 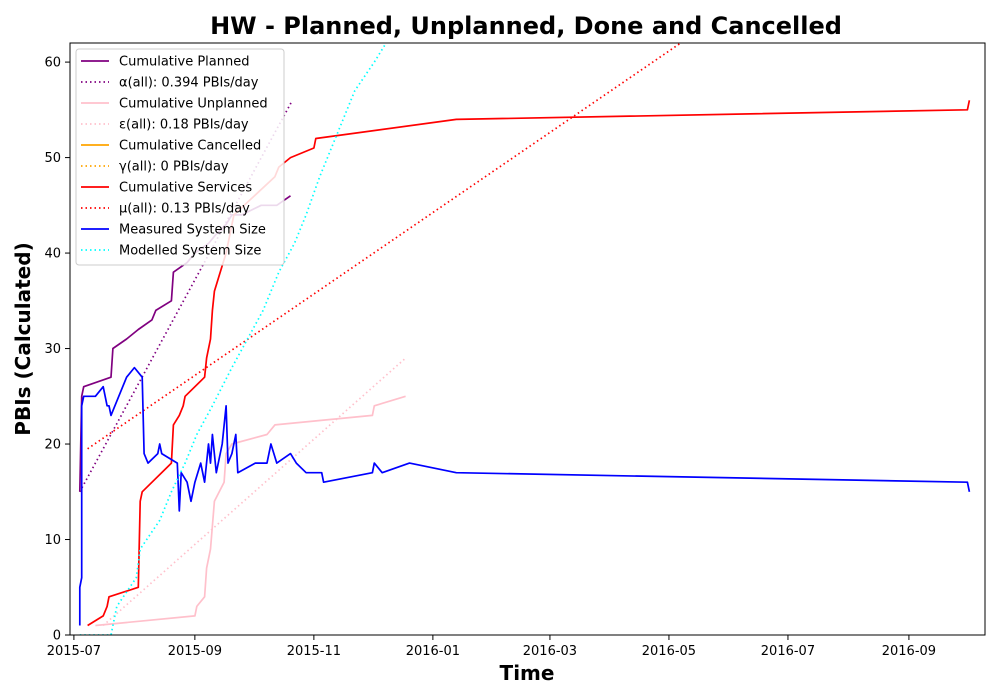 I want to click on legend-label: μ(all): 0.13 PBIs/day, so click(x=184, y=209).